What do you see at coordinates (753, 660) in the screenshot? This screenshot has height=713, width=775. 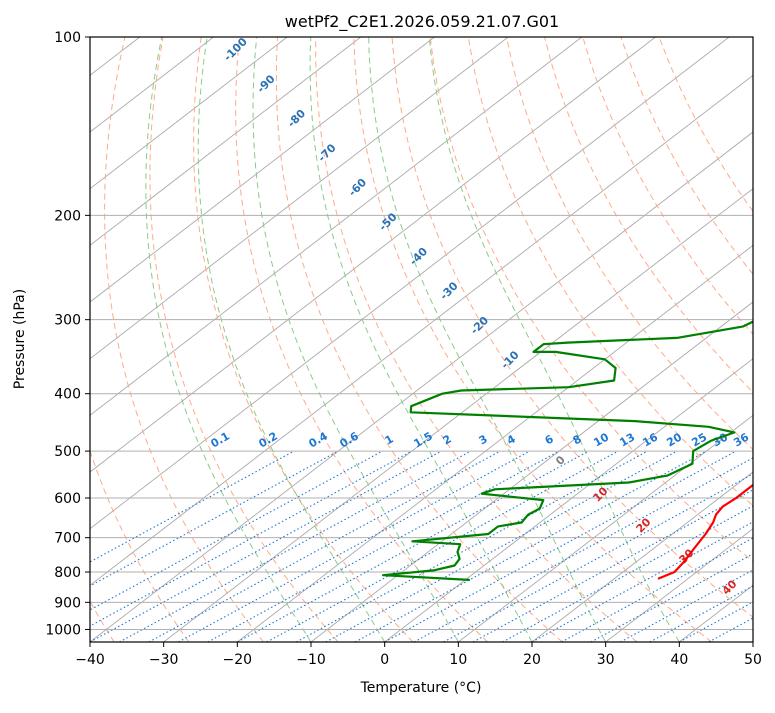 I see `x-tick-label: 50` at bounding box center [753, 660].